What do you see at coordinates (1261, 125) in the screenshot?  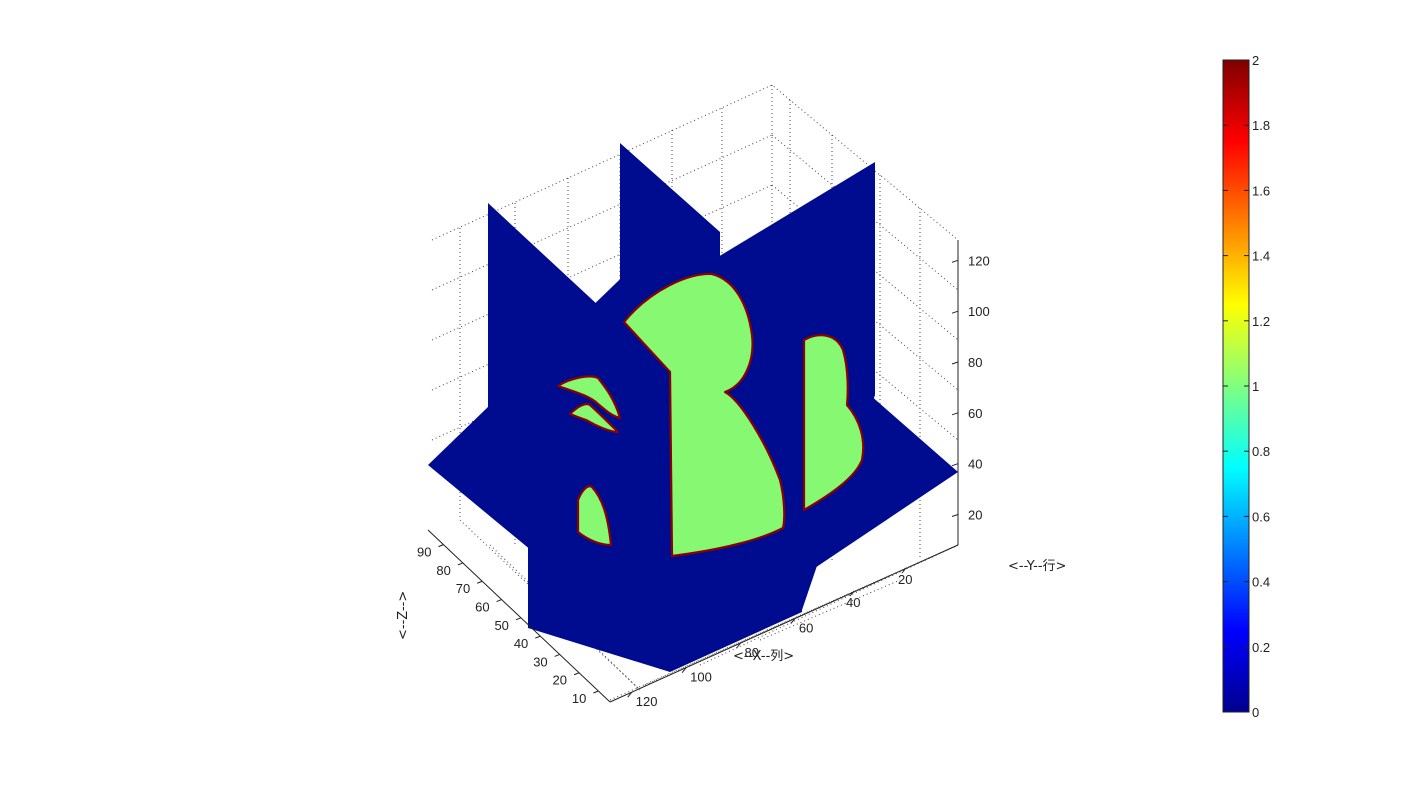 I see `colorbar-tick-label: 1.8` at bounding box center [1261, 125].